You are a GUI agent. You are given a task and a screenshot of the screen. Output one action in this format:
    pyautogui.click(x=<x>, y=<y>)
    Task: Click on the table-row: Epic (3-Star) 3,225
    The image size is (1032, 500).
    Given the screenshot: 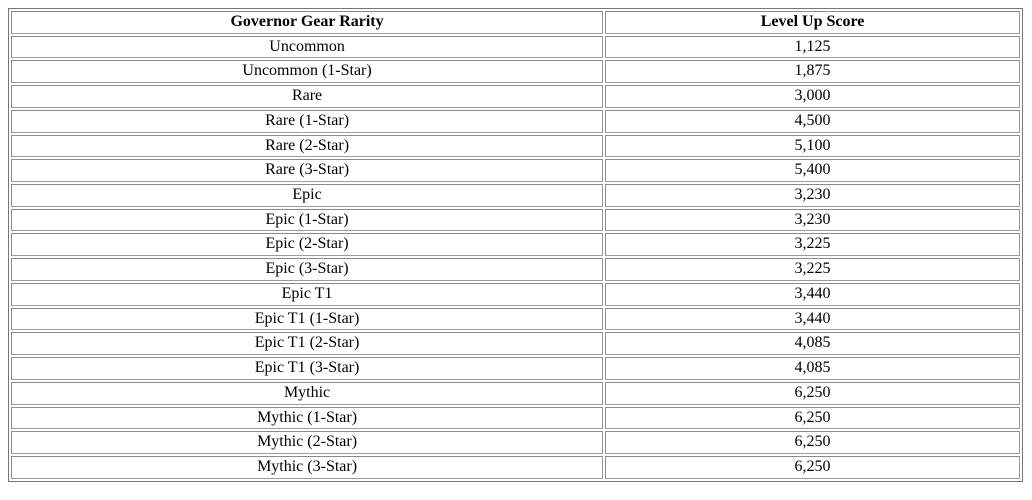 What is the action you would take?
    pyautogui.click(x=515, y=269)
    